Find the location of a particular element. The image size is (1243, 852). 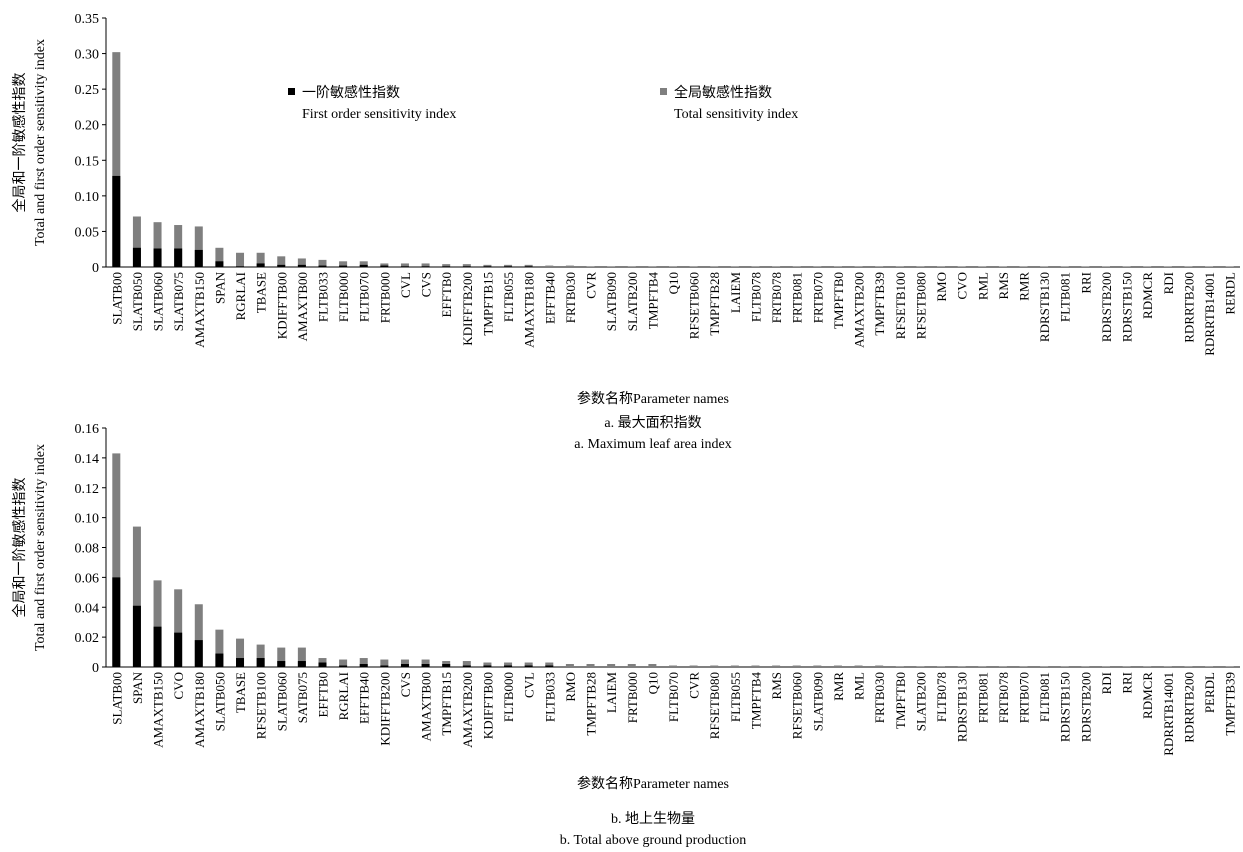

x-tick-label: PERDL is located at coordinates (1209, 692).